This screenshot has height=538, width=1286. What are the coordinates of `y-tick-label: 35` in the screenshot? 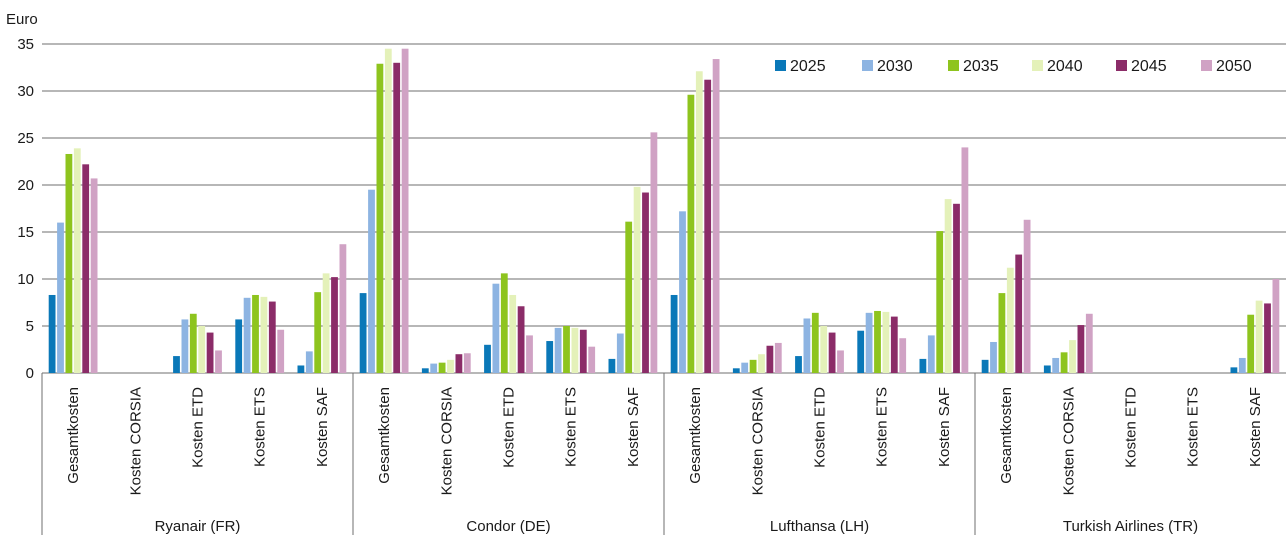 It's located at (25, 44).